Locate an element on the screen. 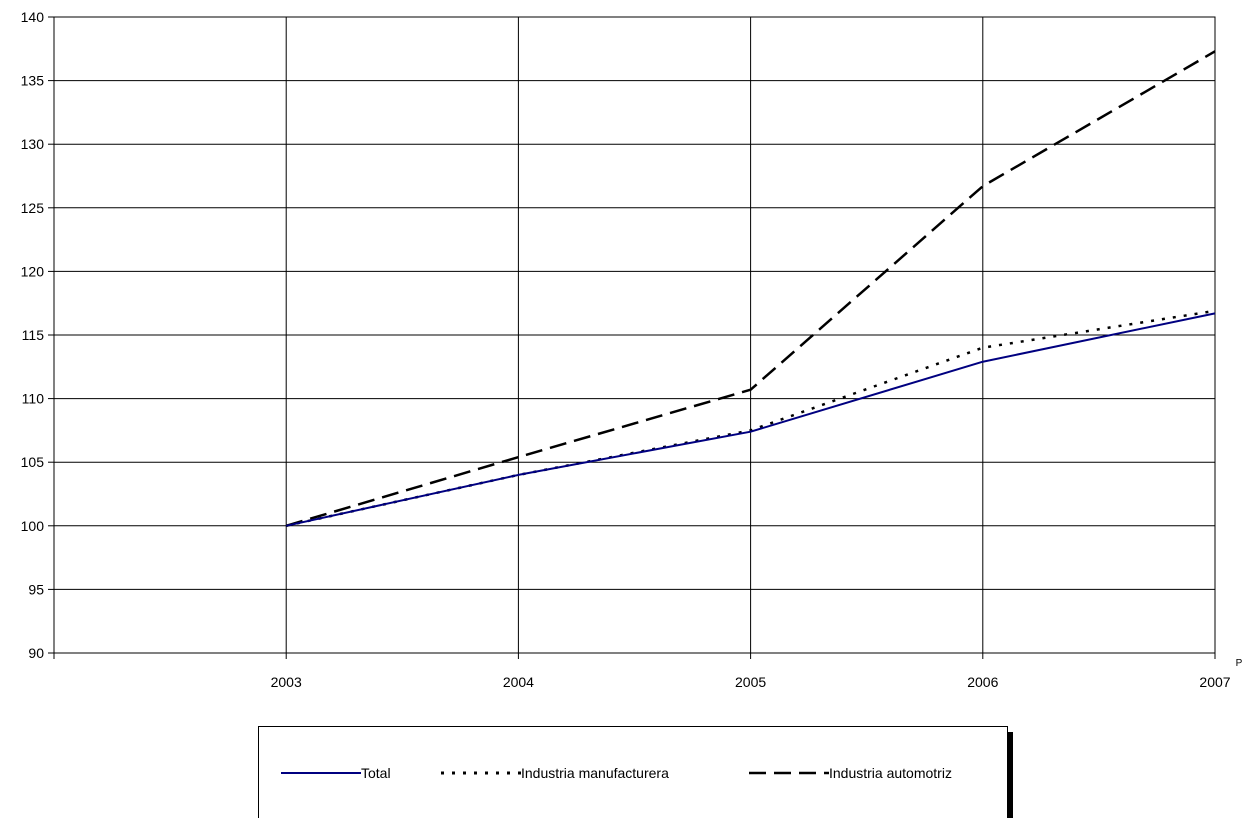  x-tick-label-2003: 2003 is located at coordinates (286, 682).